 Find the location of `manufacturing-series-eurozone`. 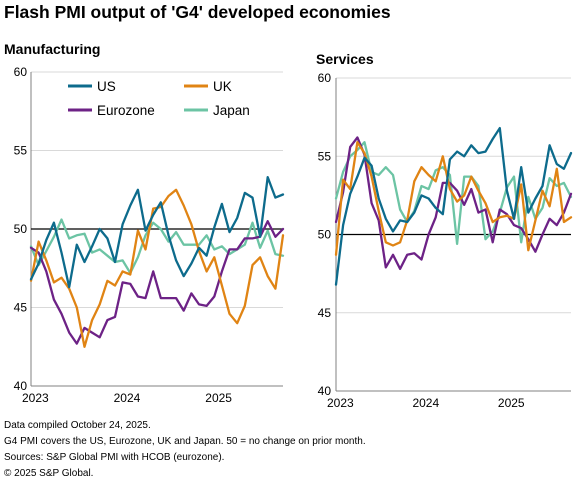

manufacturing-series-eurozone is located at coordinates (157, 282).